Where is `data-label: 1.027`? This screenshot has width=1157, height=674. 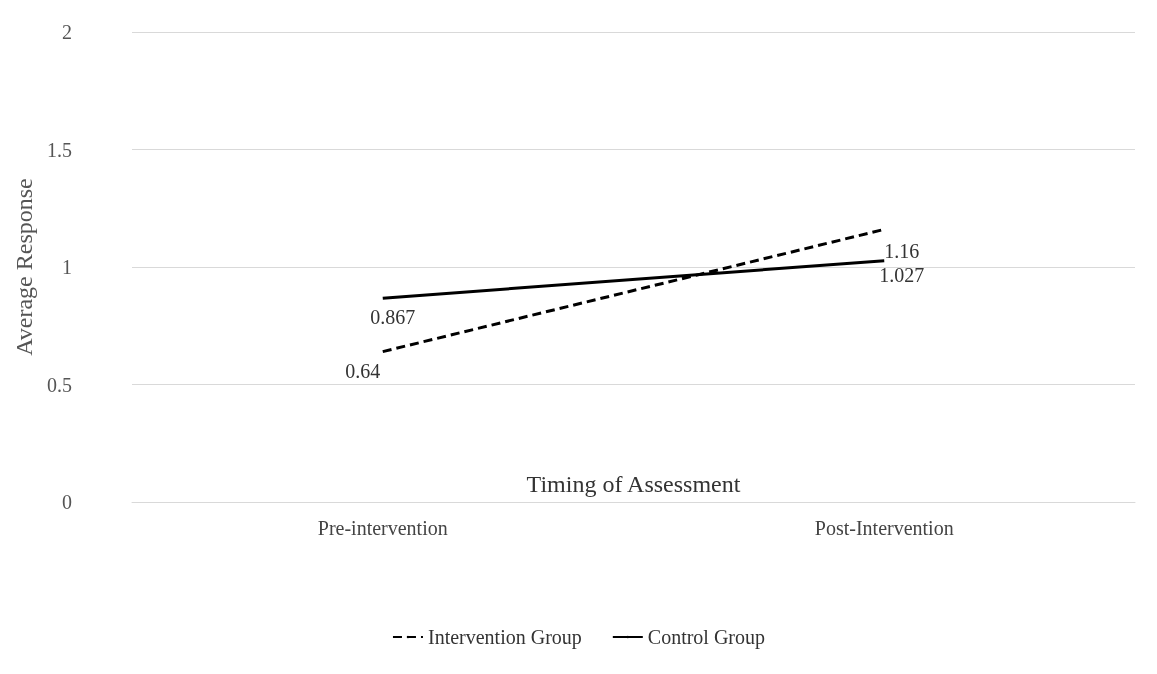 data-label: 1.027 is located at coordinates (902, 274).